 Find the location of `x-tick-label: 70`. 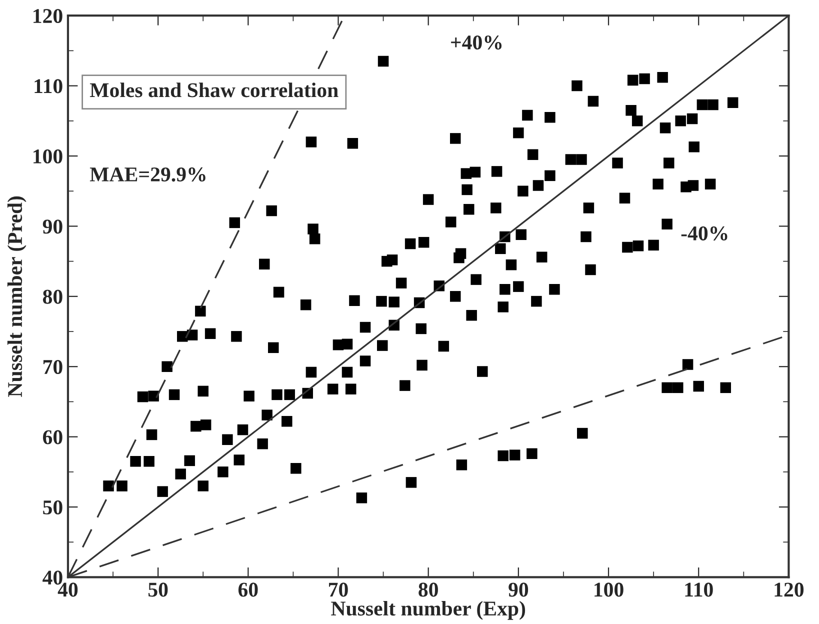

x-tick-label: 70 is located at coordinates (338, 589).